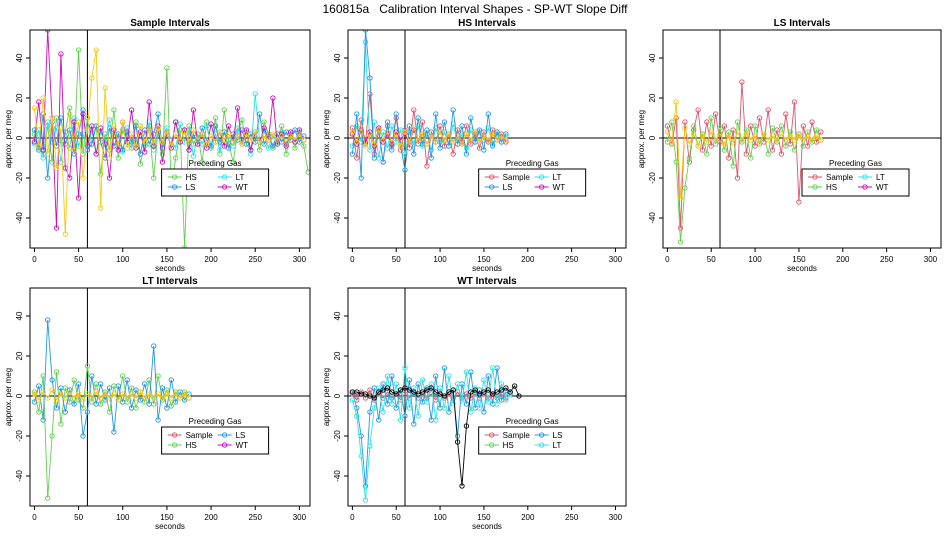 Image resolution: width=950 pixels, height=550 pixels. Describe the element at coordinates (508, 187) in the screenshot. I see `legend-entry-label: LS` at that location.